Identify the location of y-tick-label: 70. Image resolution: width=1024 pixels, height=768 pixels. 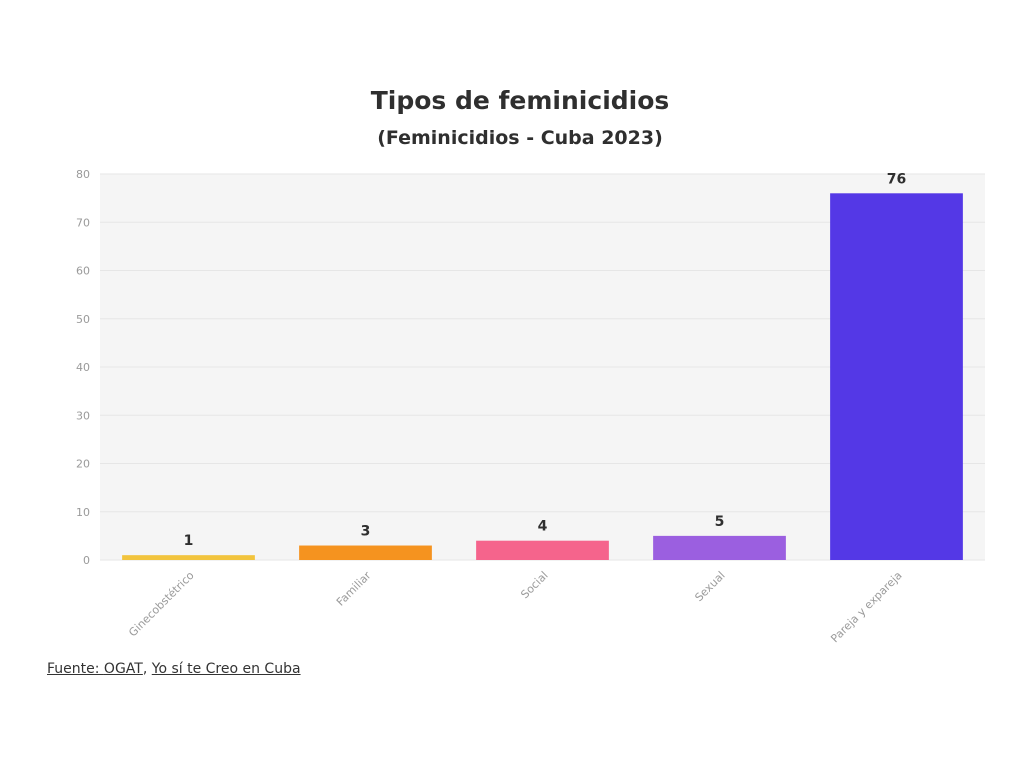
(83, 222).